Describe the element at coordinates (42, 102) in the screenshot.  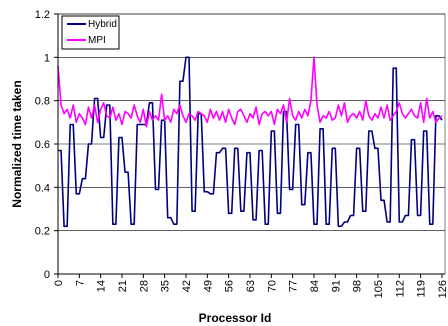
I see `y-tick-label: 0.8` at that location.